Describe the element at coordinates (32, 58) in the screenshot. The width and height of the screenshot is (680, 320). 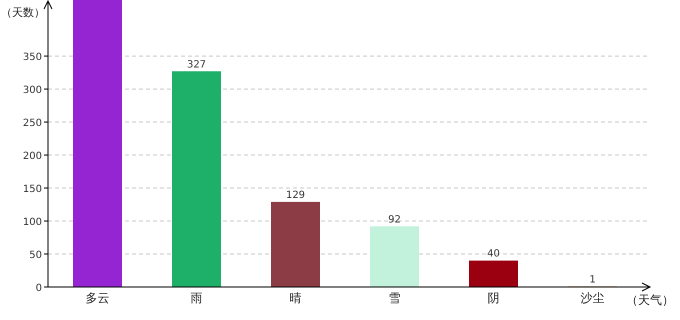
I see `y-tick-label: 350` at that location.